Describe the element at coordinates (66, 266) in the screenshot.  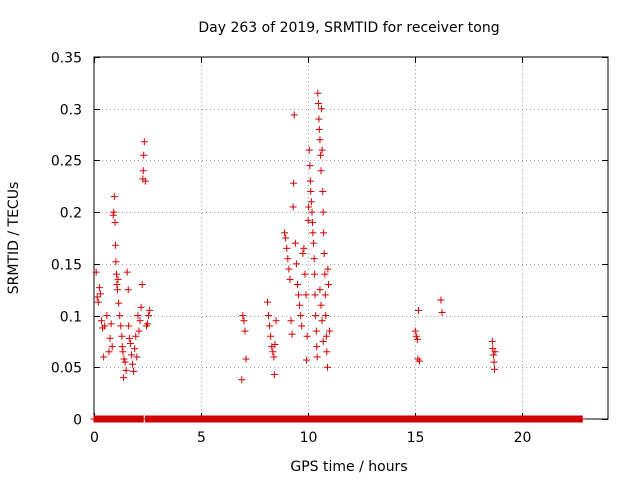
I see `y-tick-label: 0.15` at that location.